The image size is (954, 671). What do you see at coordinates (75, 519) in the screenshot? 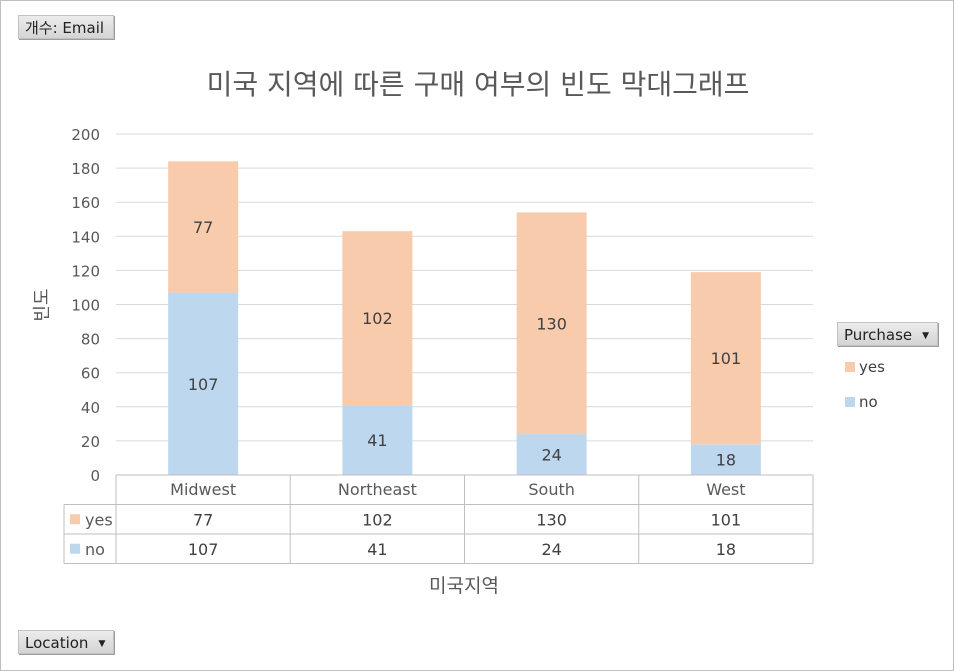
I see `table-legend-swatch-yes` at bounding box center [75, 519].